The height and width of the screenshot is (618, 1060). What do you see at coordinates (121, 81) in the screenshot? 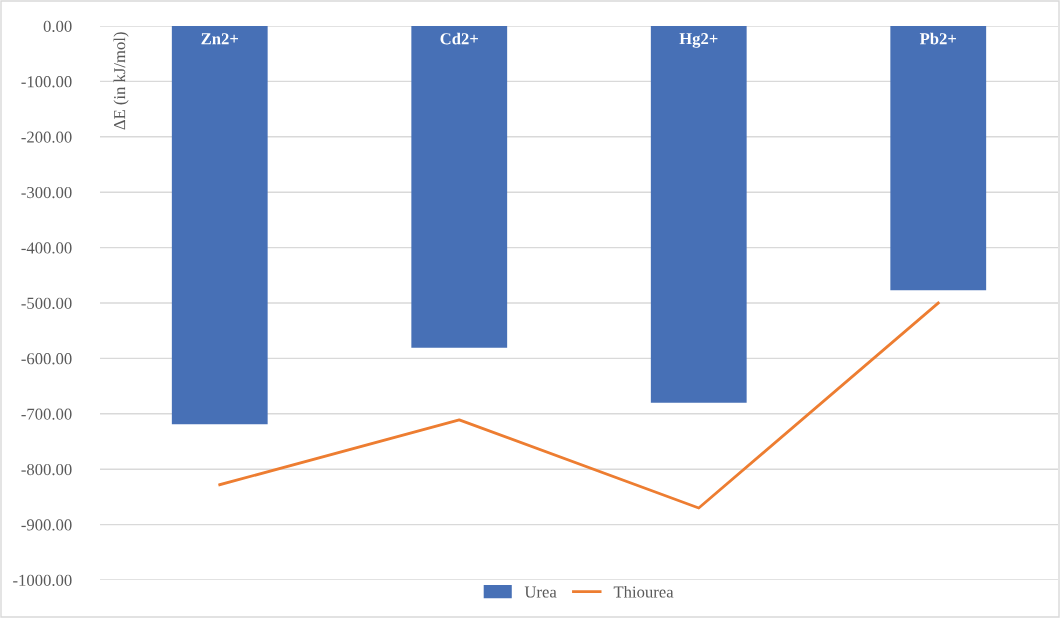
I see `y-axis-title: ΔE (in kJ/mol)` at bounding box center [121, 81].